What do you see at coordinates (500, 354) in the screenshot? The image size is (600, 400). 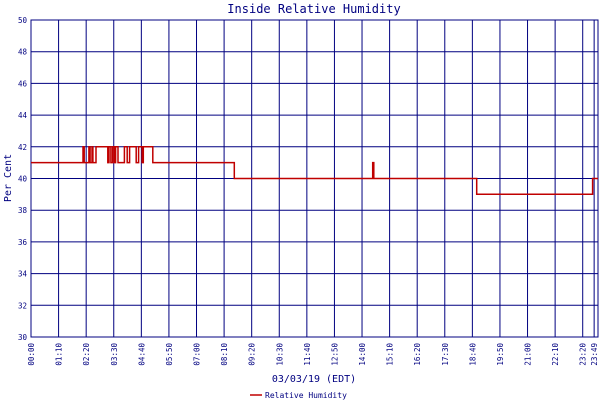 I see `x-tick-label: 19:50` at bounding box center [500, 354].